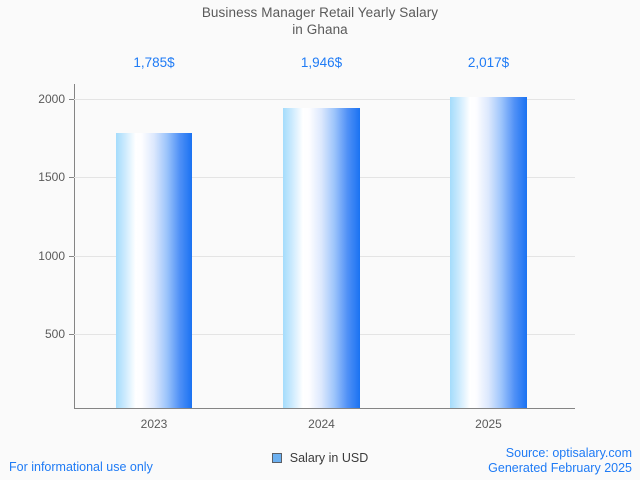  I want to click on bar-value-2023: 1,785$, so click(154, 62).